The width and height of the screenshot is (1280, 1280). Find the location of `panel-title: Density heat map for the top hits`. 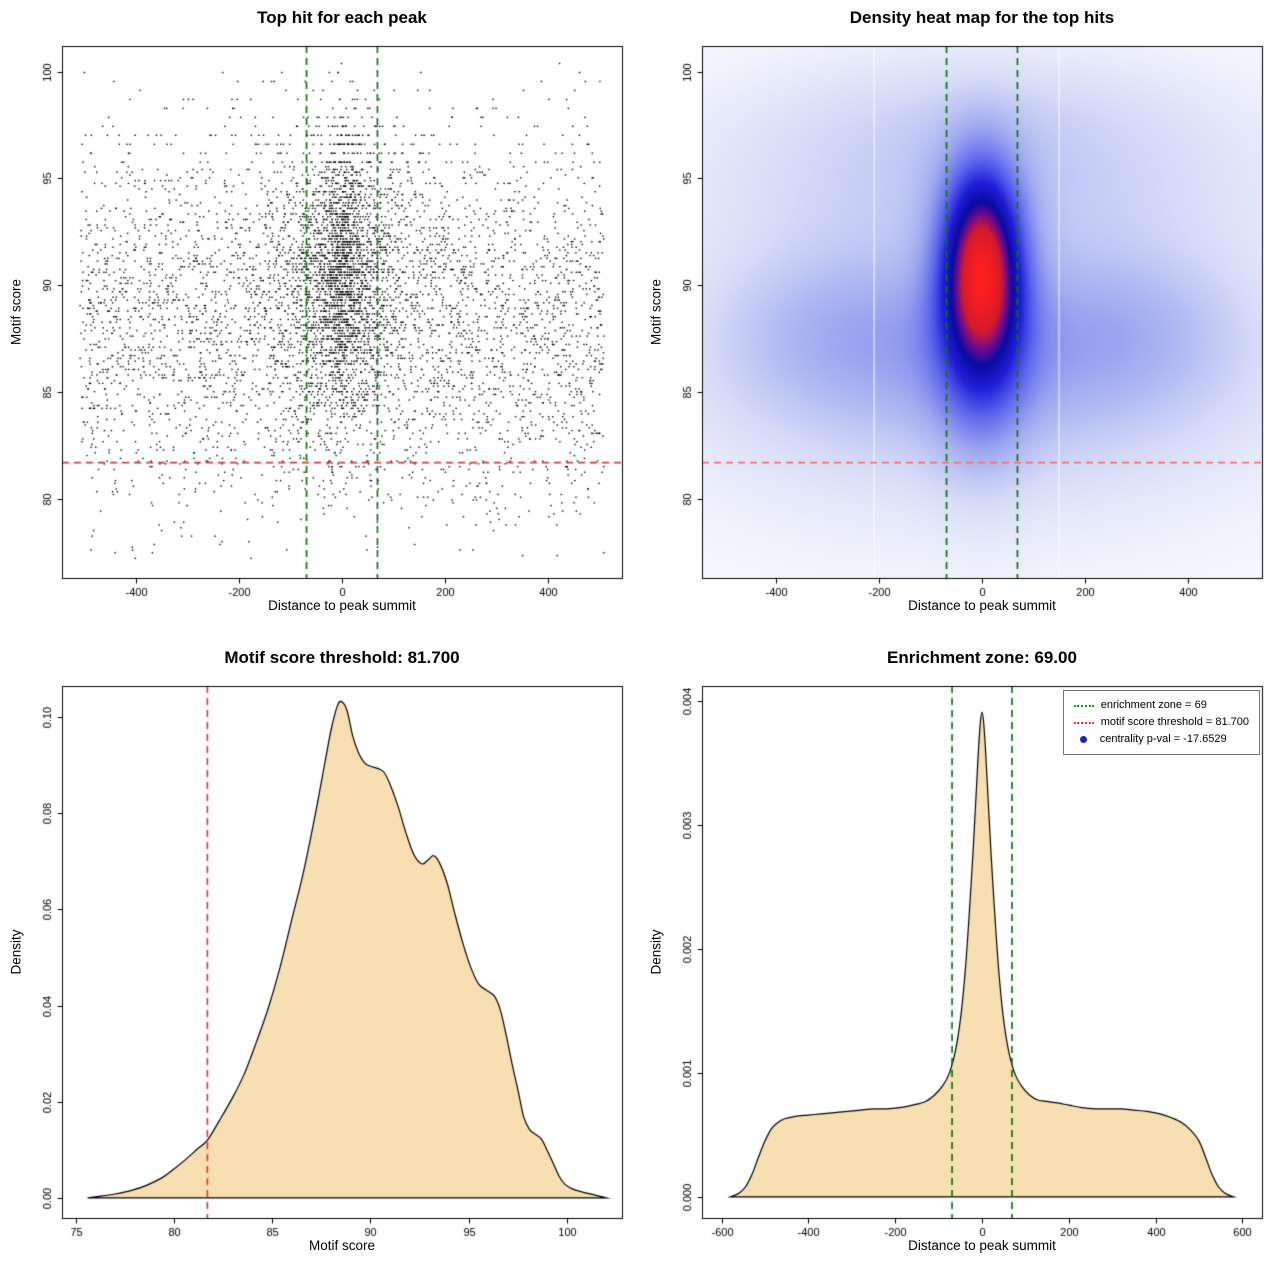

panel-title: Density heat map for the top hits is located at coordinates (982, 17).